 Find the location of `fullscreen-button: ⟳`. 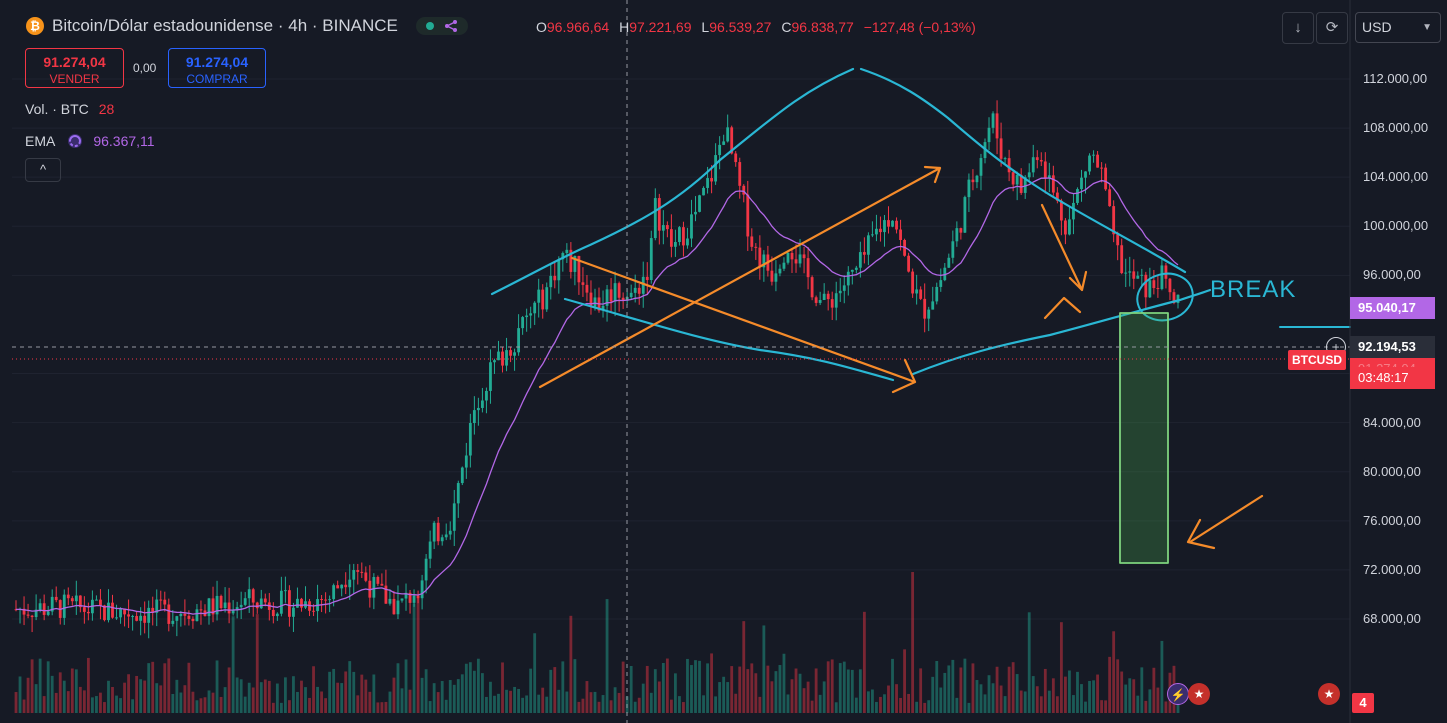

fullscreen-button: ⟳ is located at coordinates (1332, 28).